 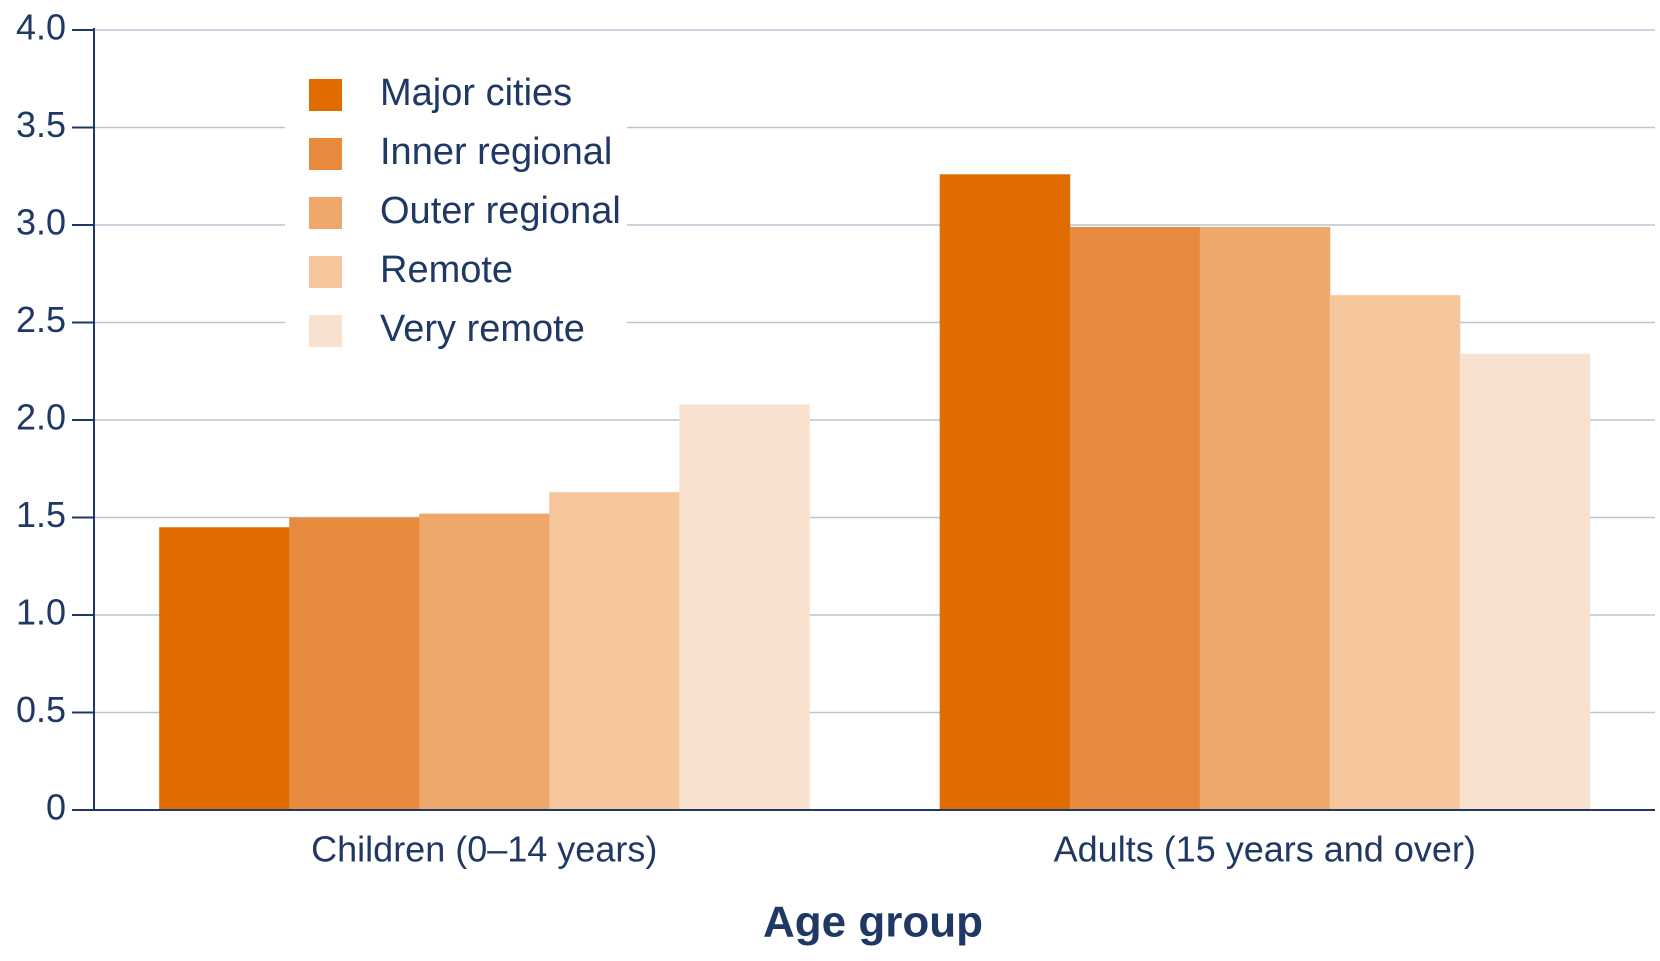 I want to click on y-tick-label: 3.5, so click(x=41, y=124).